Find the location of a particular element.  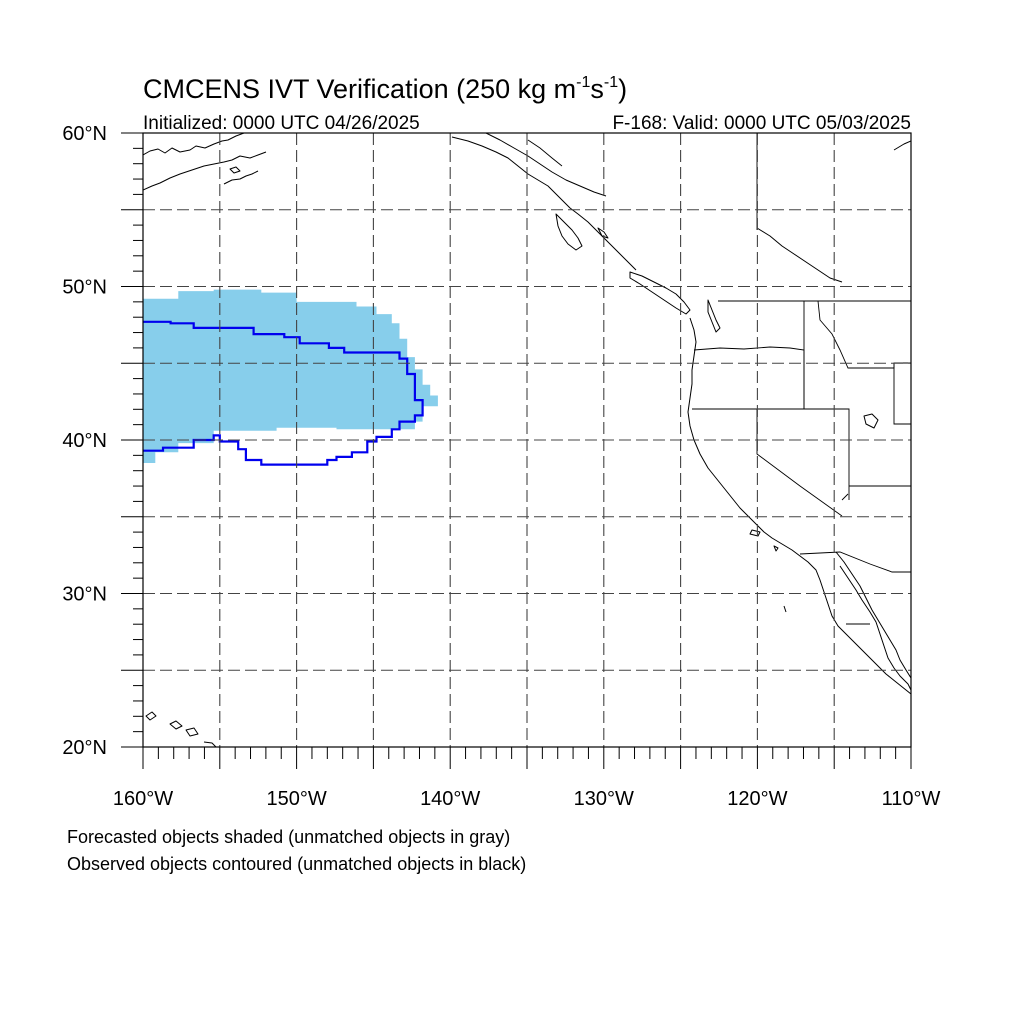

forecast-object-shading is located at coordinates (290, 376).